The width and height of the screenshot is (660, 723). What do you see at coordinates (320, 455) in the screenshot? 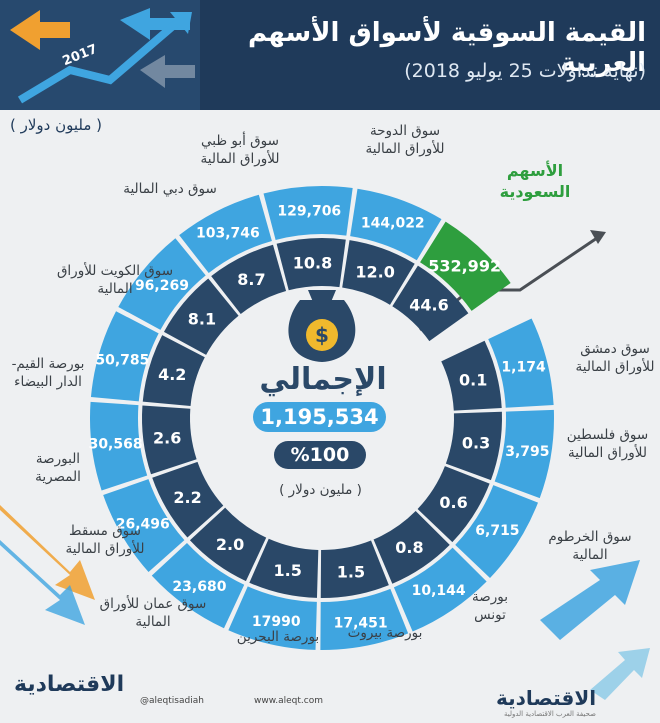
I see `total-percent: %100` at bounding box center [320, 455].